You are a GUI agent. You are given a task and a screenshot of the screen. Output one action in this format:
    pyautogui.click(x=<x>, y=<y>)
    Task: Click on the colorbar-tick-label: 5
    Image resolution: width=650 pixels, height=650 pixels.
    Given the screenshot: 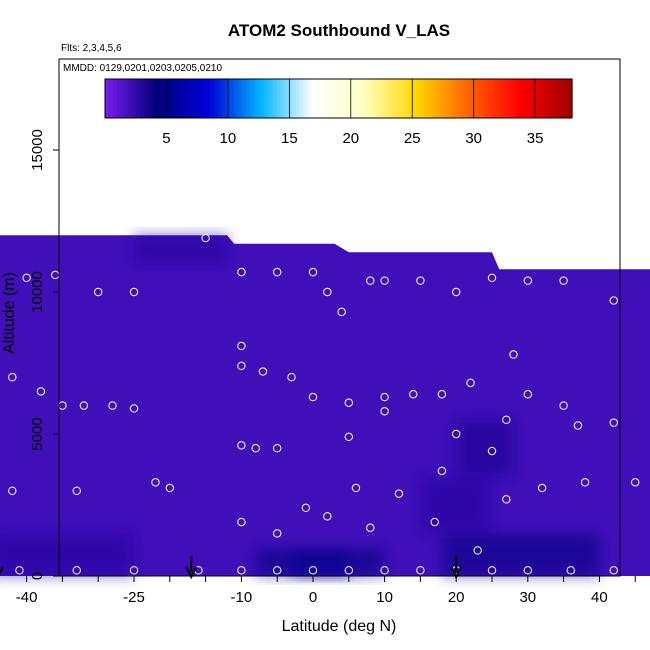 What is the action you would take?
    pyautogui.click(x=166, y=138)
    